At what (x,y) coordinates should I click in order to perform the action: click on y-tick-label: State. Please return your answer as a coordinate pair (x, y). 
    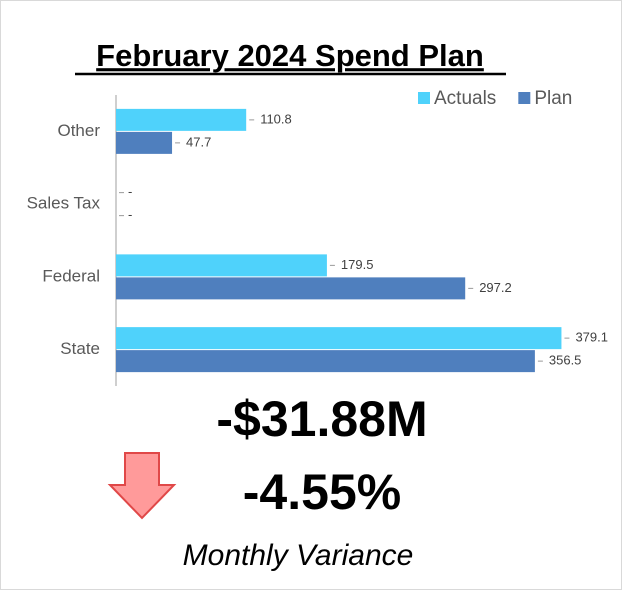
    Looking at the image, I should click on (80, 348).